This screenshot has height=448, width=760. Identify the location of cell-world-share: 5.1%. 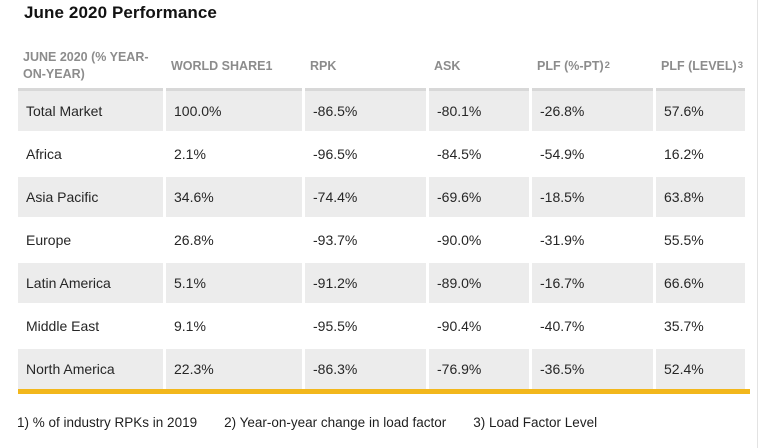
(234, 283).